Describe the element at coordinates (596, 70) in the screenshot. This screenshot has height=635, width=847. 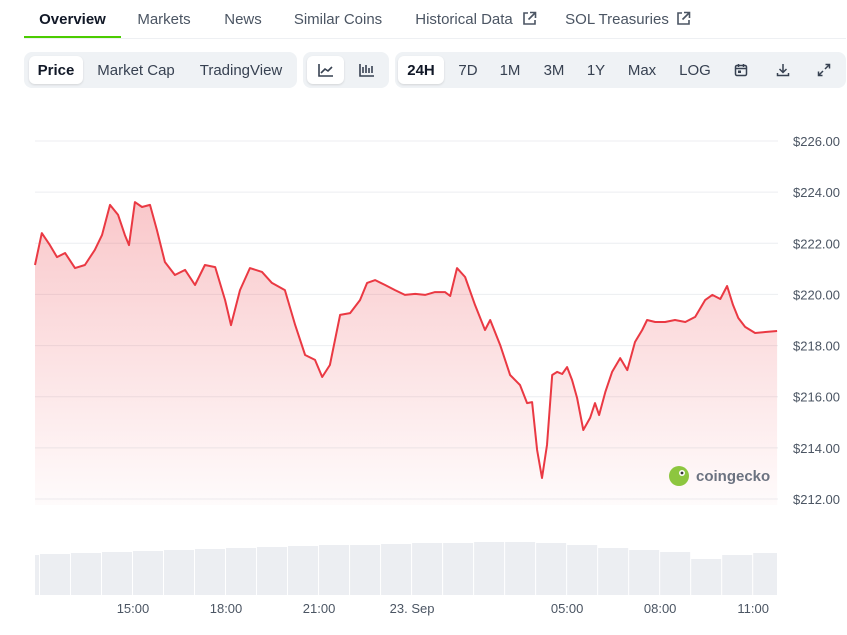
I see `range-button: 1Y` at that location.